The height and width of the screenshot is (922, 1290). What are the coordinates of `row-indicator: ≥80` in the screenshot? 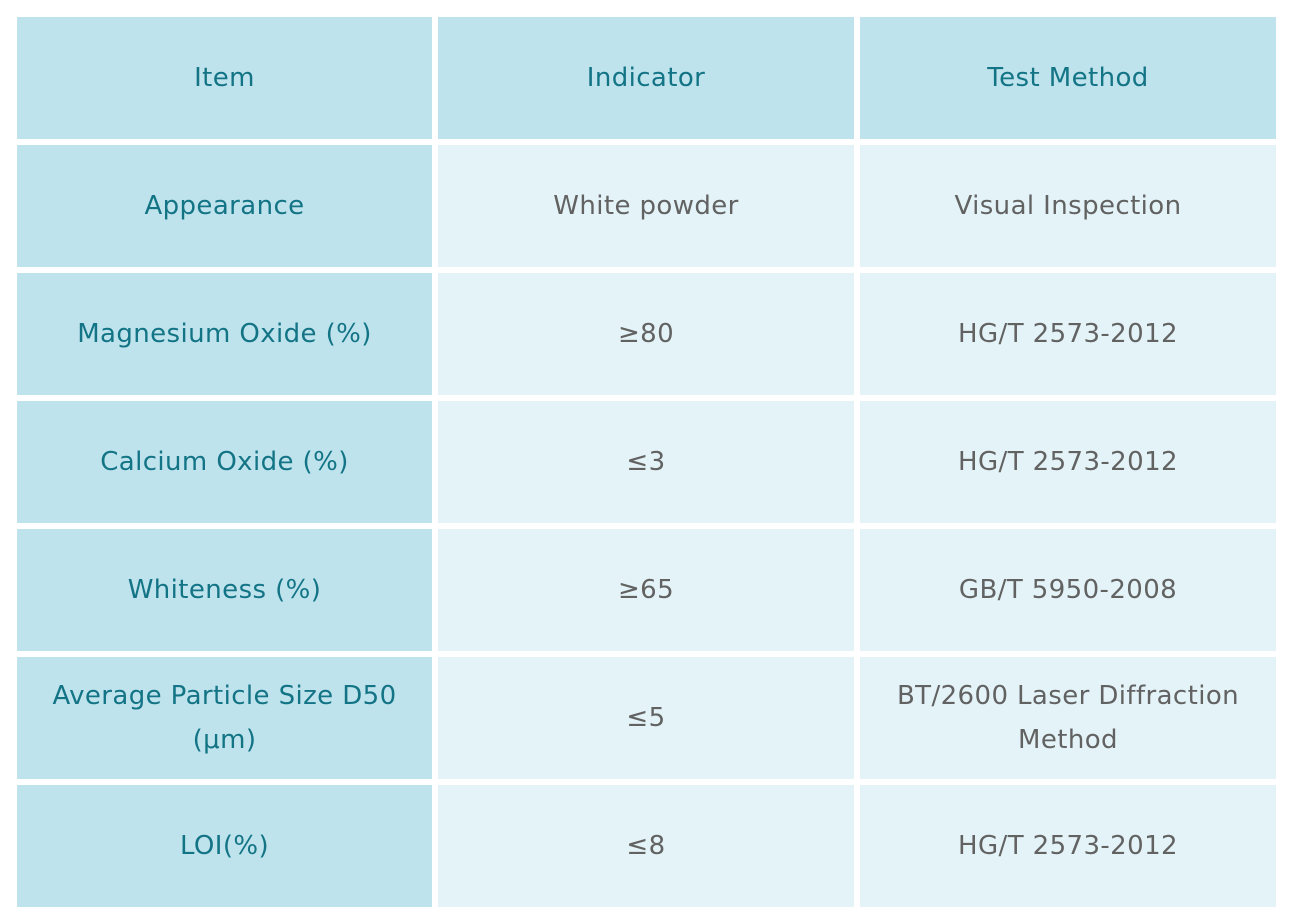 It's located at (646, 334).